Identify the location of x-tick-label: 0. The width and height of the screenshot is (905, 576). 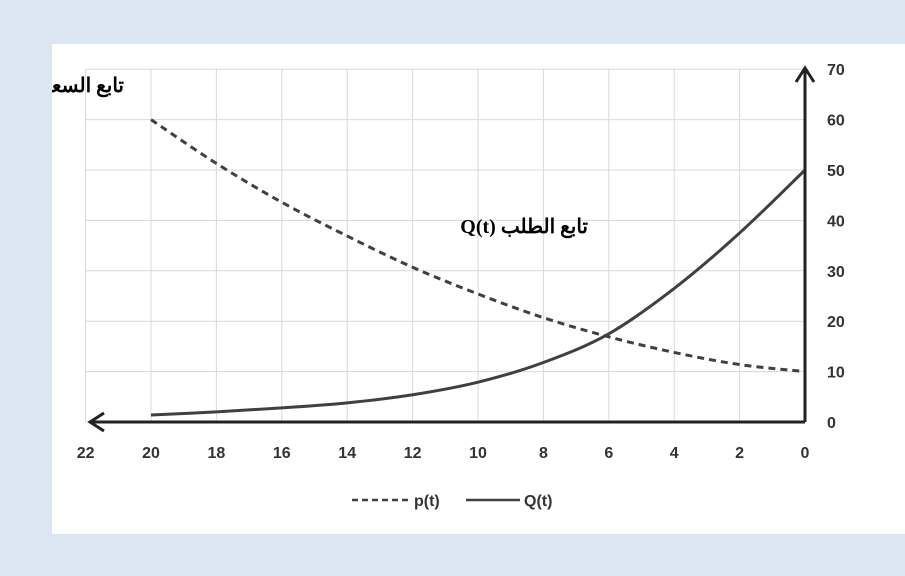
(805, 453).